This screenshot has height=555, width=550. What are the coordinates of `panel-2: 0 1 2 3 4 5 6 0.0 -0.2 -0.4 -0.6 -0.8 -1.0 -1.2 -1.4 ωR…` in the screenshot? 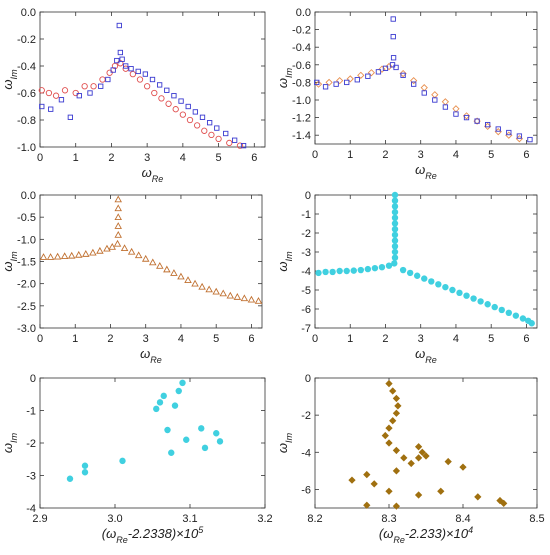 It's located at (406, 94).